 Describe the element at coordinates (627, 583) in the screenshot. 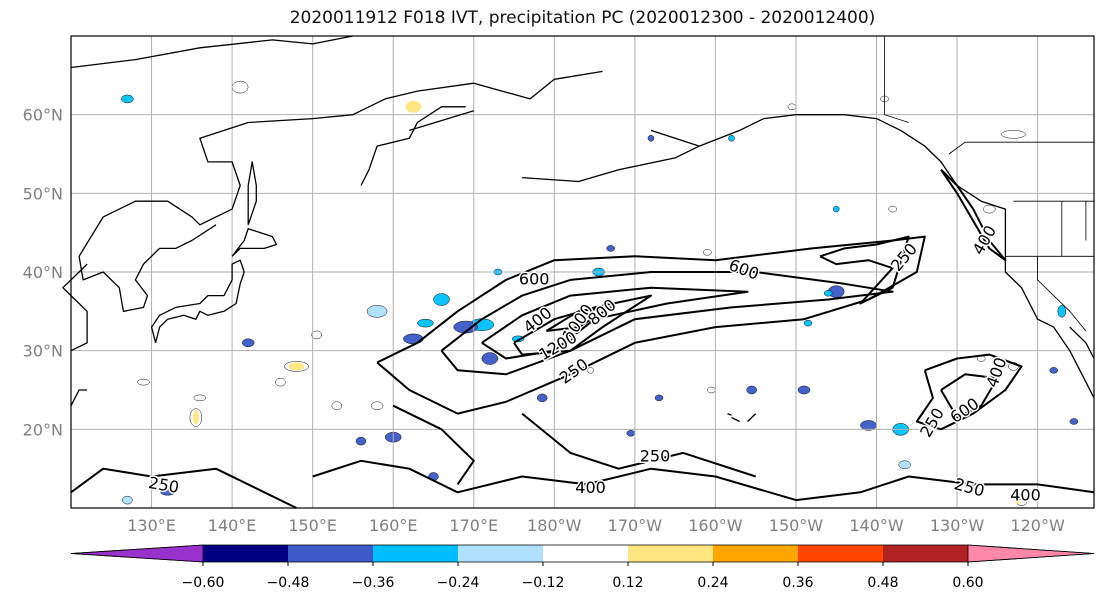

I see `colorbar-tick-label: 0.12` at that location.